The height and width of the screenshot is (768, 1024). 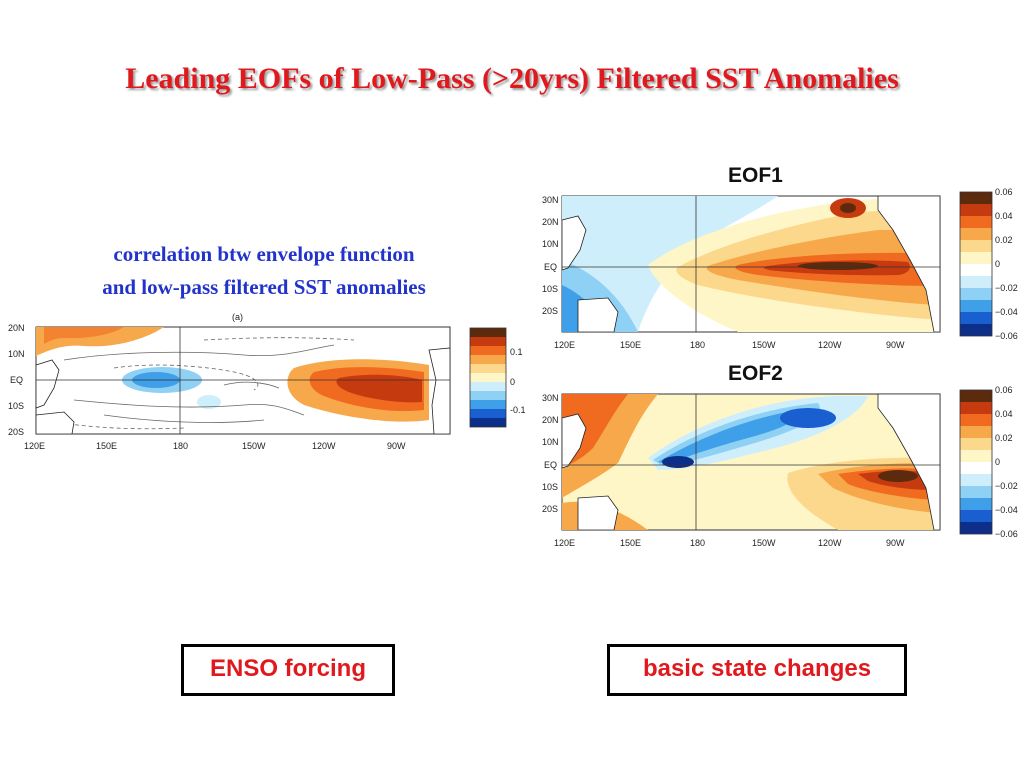 I want to click on contour-lines, so click(x=204, y=383).